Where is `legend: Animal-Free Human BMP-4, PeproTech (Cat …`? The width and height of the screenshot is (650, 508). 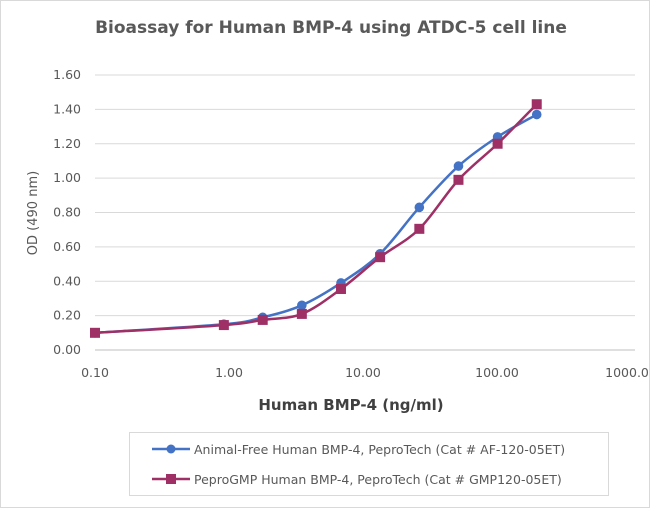 legend: Animal-Free Human BMP-4, PeproTech (Cat … is located at coordinates (369, 464).